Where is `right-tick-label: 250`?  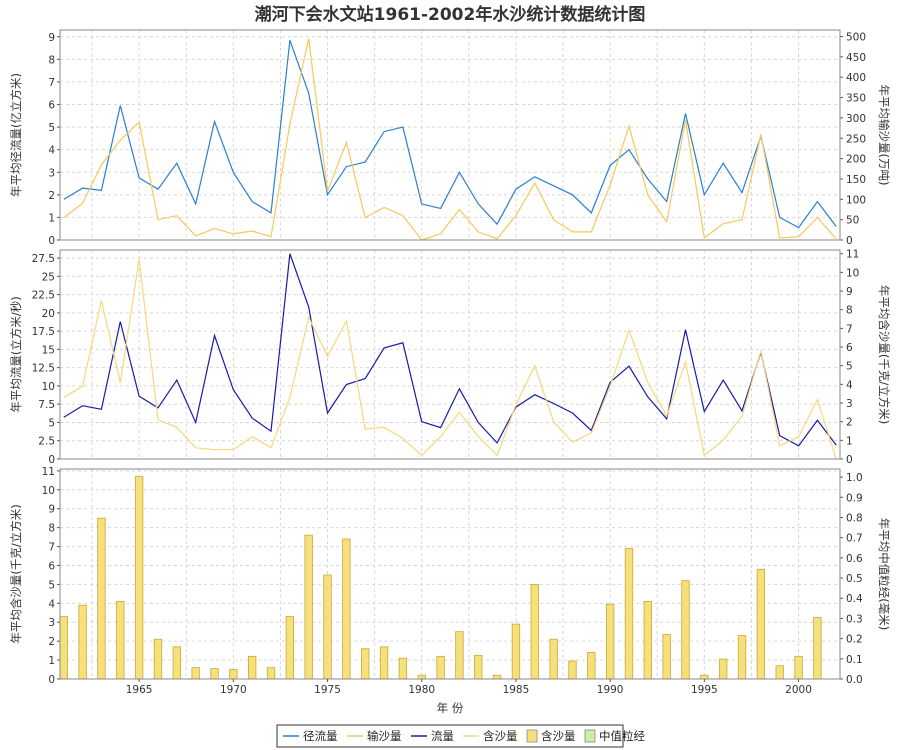 right-tick-label: 250 is located at coordinates (856, 139).